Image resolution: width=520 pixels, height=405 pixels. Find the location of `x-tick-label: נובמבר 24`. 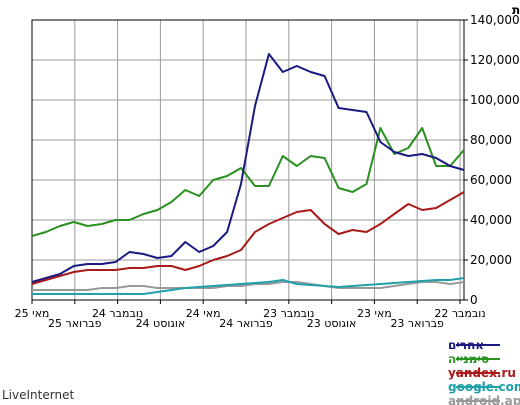

x-tick-label: נובמבר 24 is located at coordinates (117, 313).